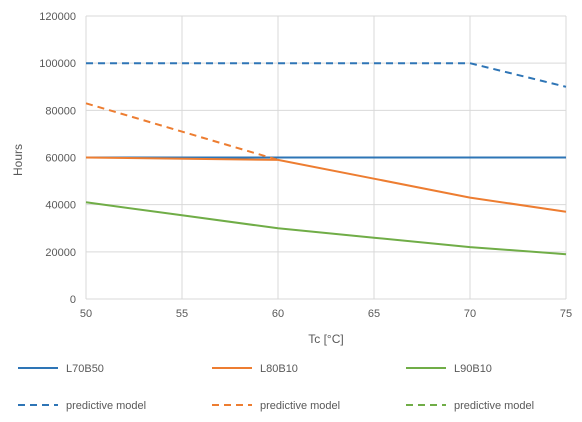  I want to click on legend-label: L70B50, so click(85, 369).